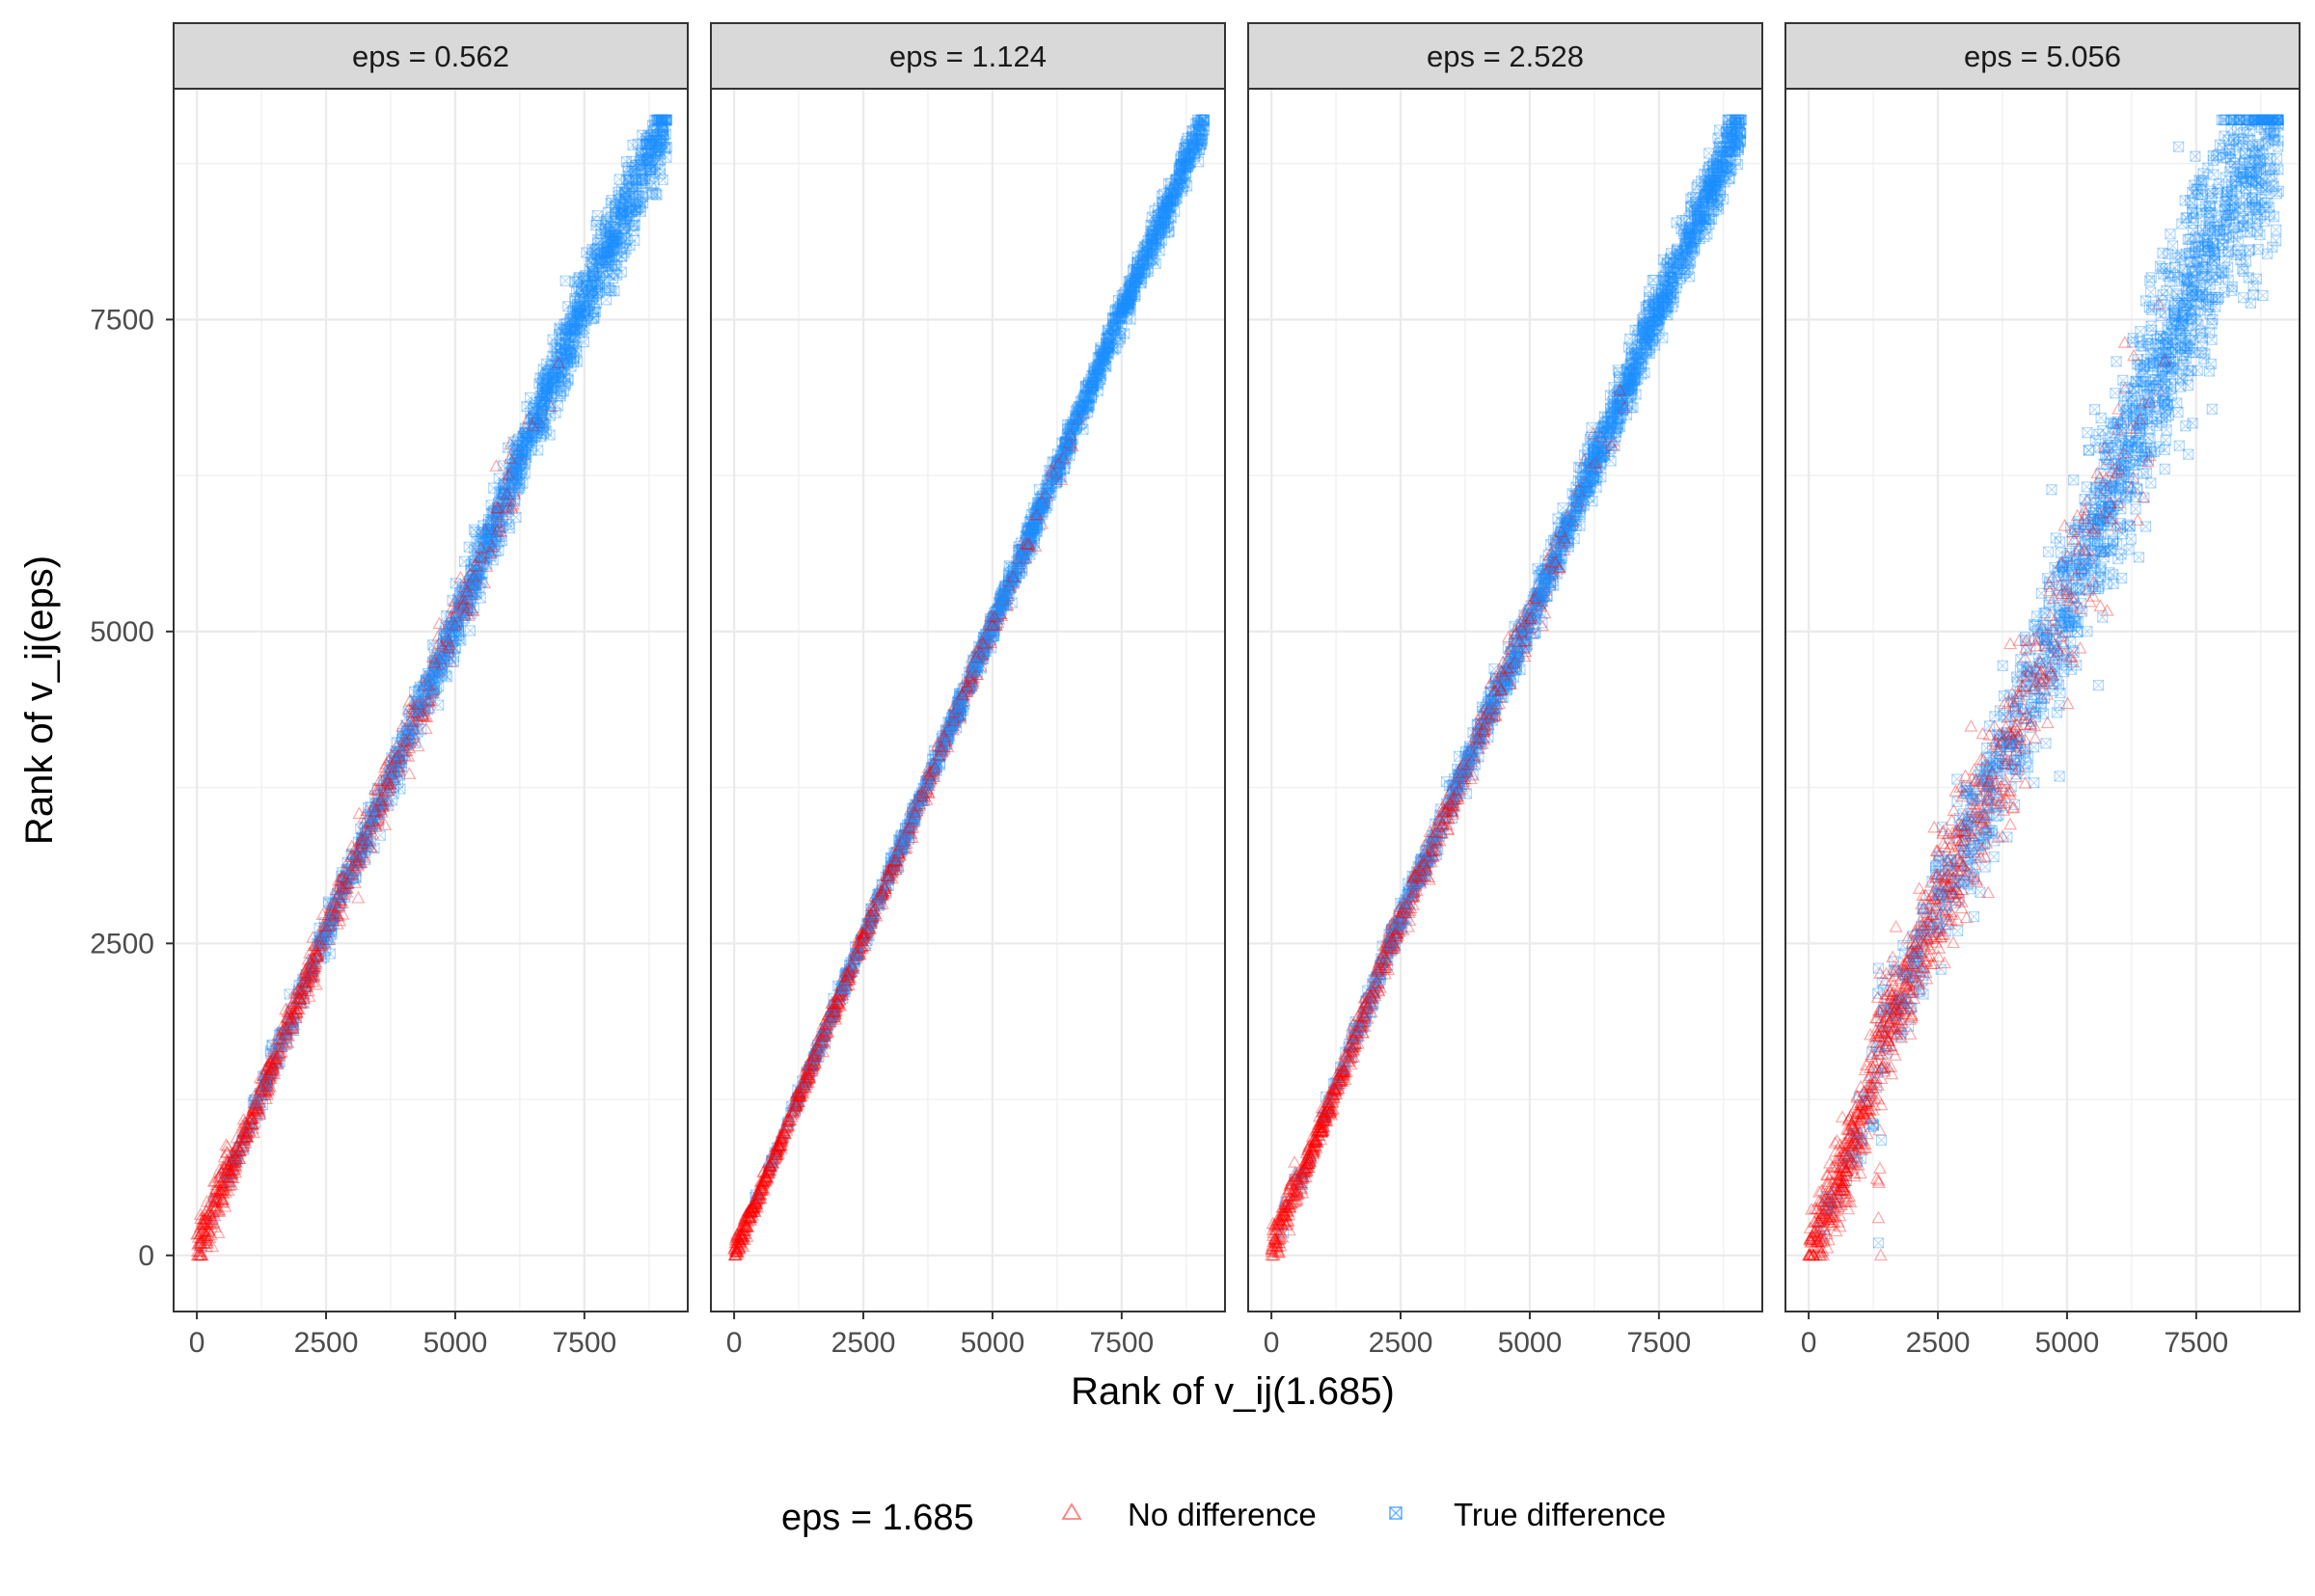  What do you see at coordinates (431, 57) in the screenshot?
I see `strip-label-0: eps = 0.562` at bounding box center [431, 57].